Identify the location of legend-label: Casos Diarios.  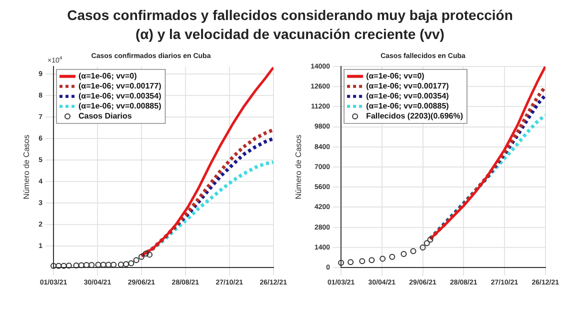
(105, 116).